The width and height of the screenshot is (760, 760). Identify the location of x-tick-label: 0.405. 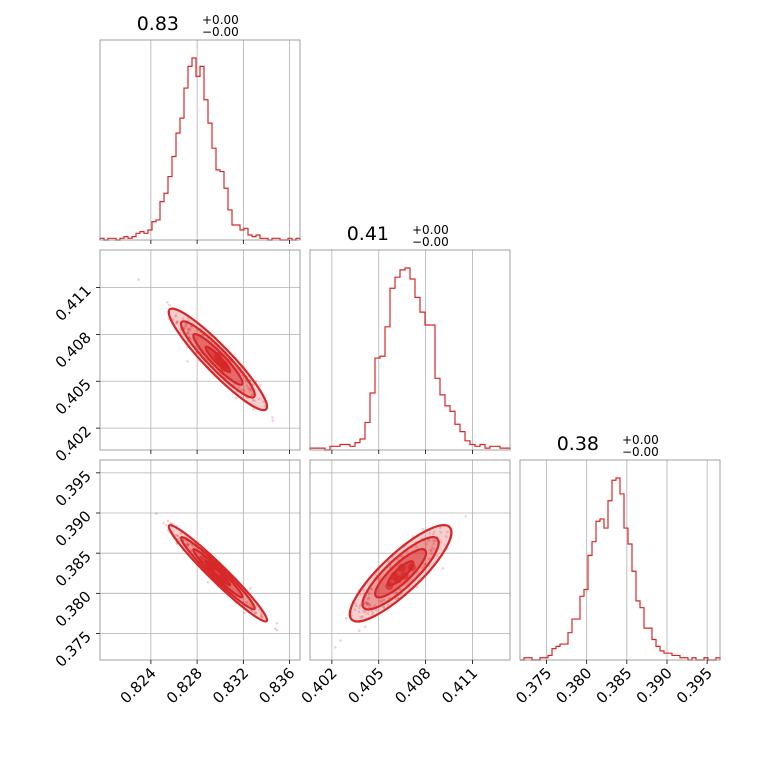
(365, 685).